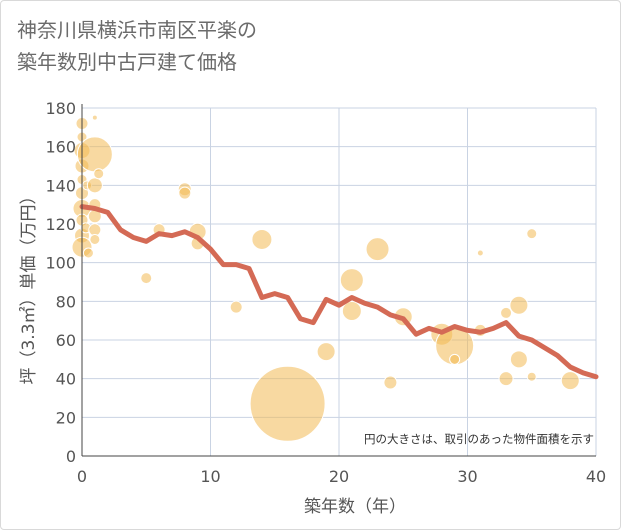 The width and height of the screenshot is (621, 530). What do you see at coordinates (60, 185) in the screenshot?
I see `y-tick-label: 140` at bounding box center [60, 185].